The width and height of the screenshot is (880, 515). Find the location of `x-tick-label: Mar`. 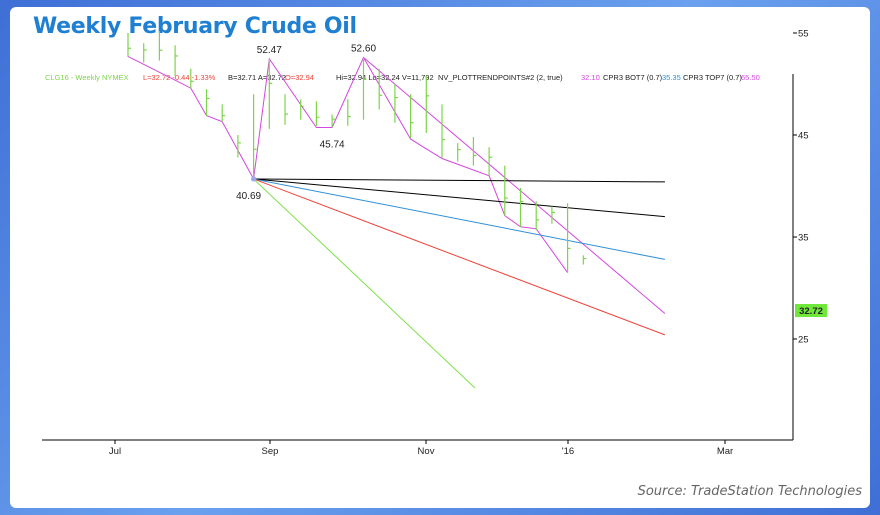

x-tick-label: Mar is located at coordinates (725, 451).